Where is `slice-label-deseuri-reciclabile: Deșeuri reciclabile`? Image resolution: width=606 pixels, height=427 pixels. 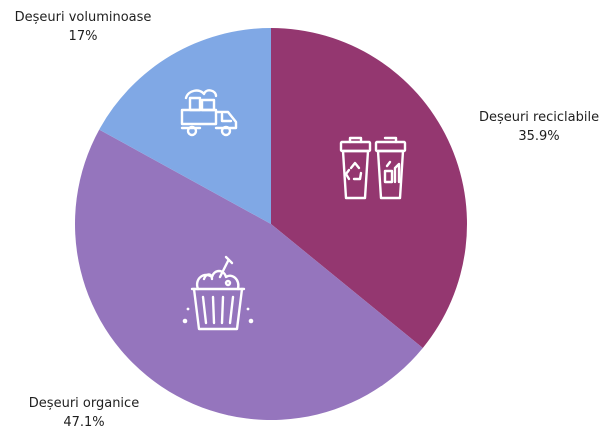 slice-label-deseuri-reciclabile: Deșeuri reciclabile is located at coordinates (539, 117).